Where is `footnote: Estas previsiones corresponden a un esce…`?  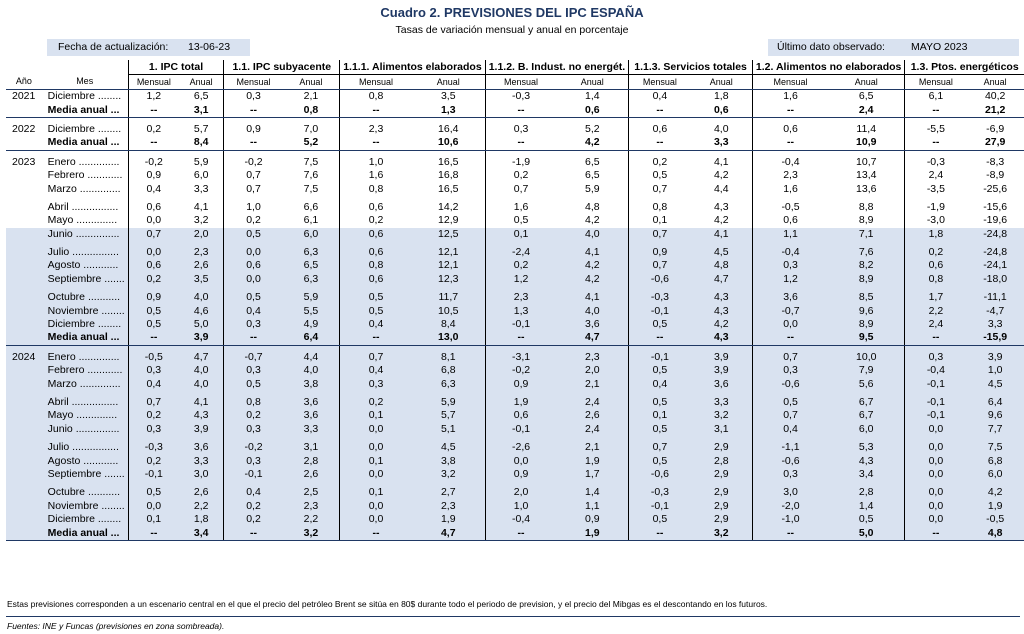 footnote: Estas previsiones corresponden a un esce… is located at coordinates (387, 604).